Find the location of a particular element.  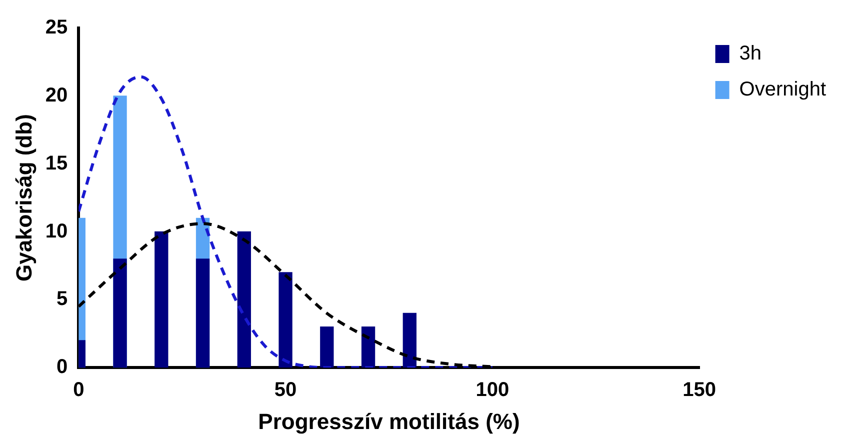

x-tick-label: 150 is located at coordinates (699, 390).